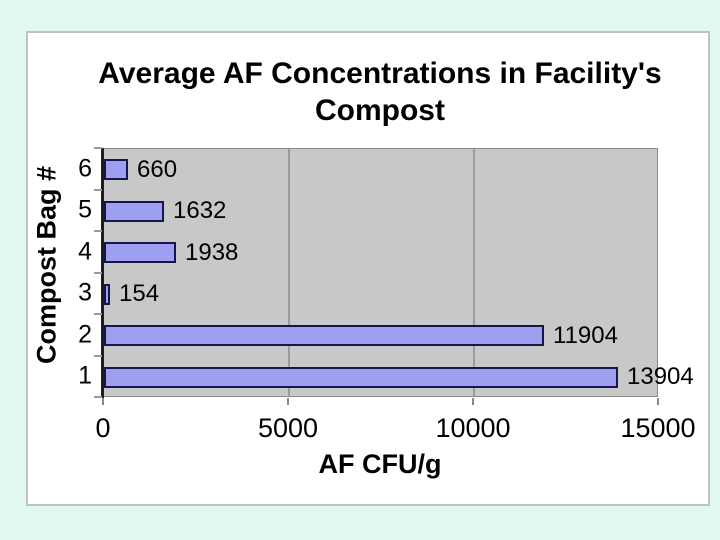  I want to click on y-category-label: 4, so click(85, 251).